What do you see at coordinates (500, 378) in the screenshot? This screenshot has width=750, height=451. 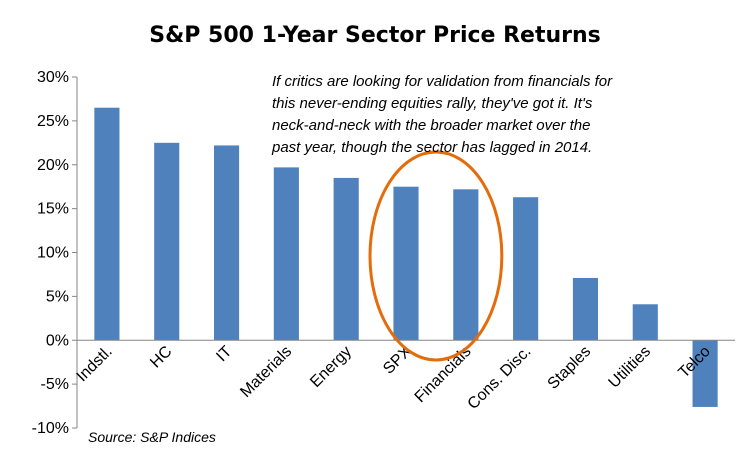 I see `x-tick-label: Cons. Disc.` at bounding box center [500, 378].